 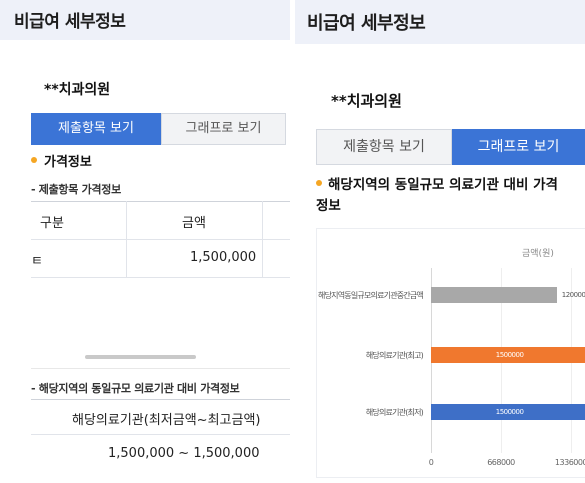 I want to click on table-cell-amount: 1,500,000, so click(x=223, y=257).